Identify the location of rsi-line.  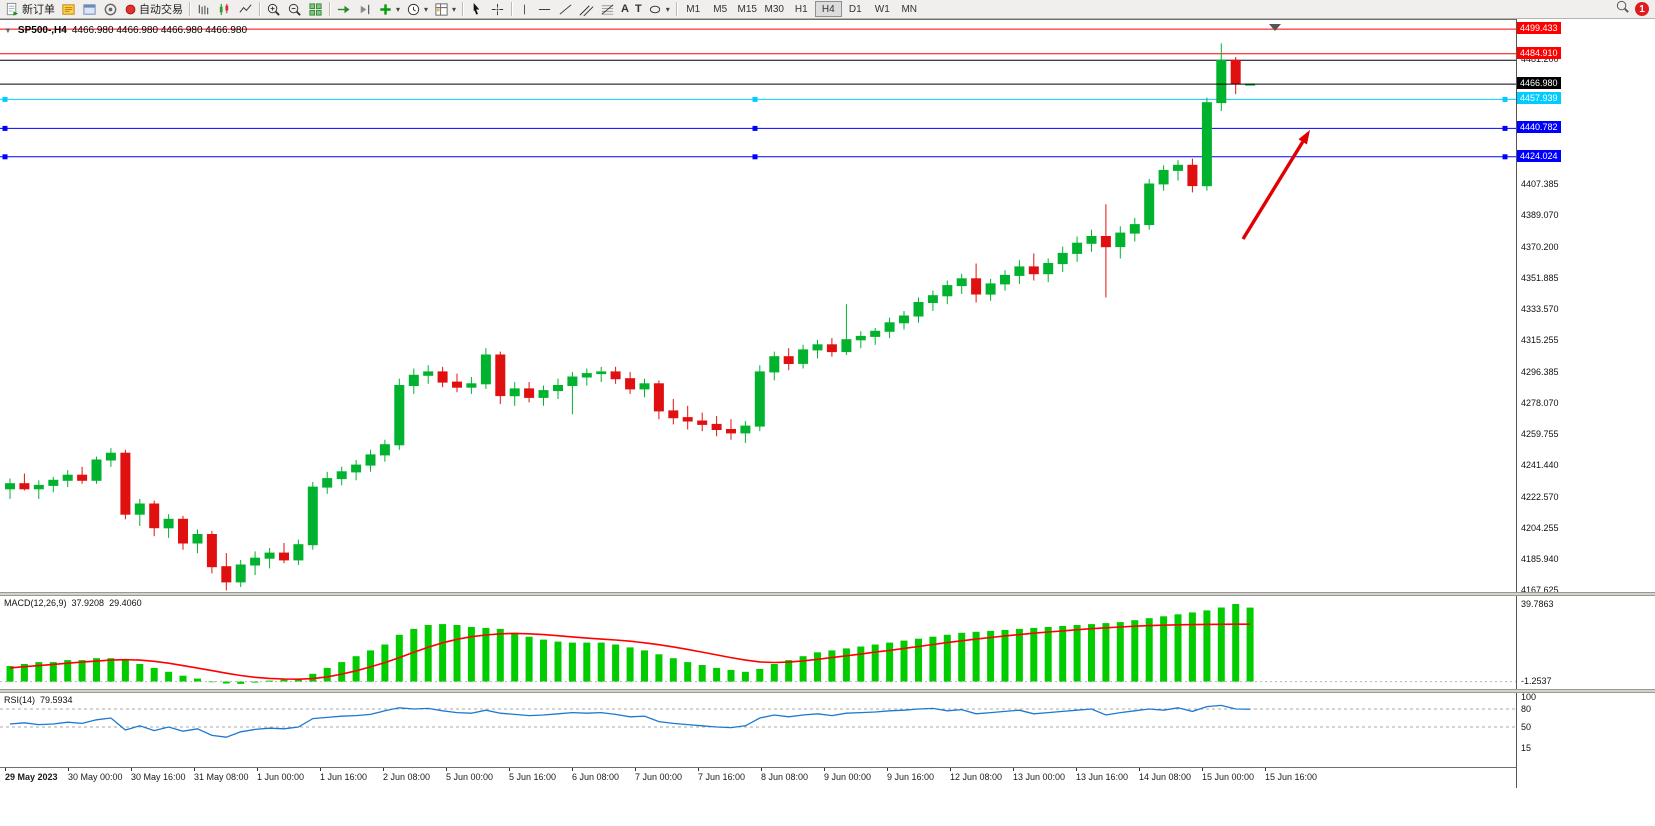
(630, 721).